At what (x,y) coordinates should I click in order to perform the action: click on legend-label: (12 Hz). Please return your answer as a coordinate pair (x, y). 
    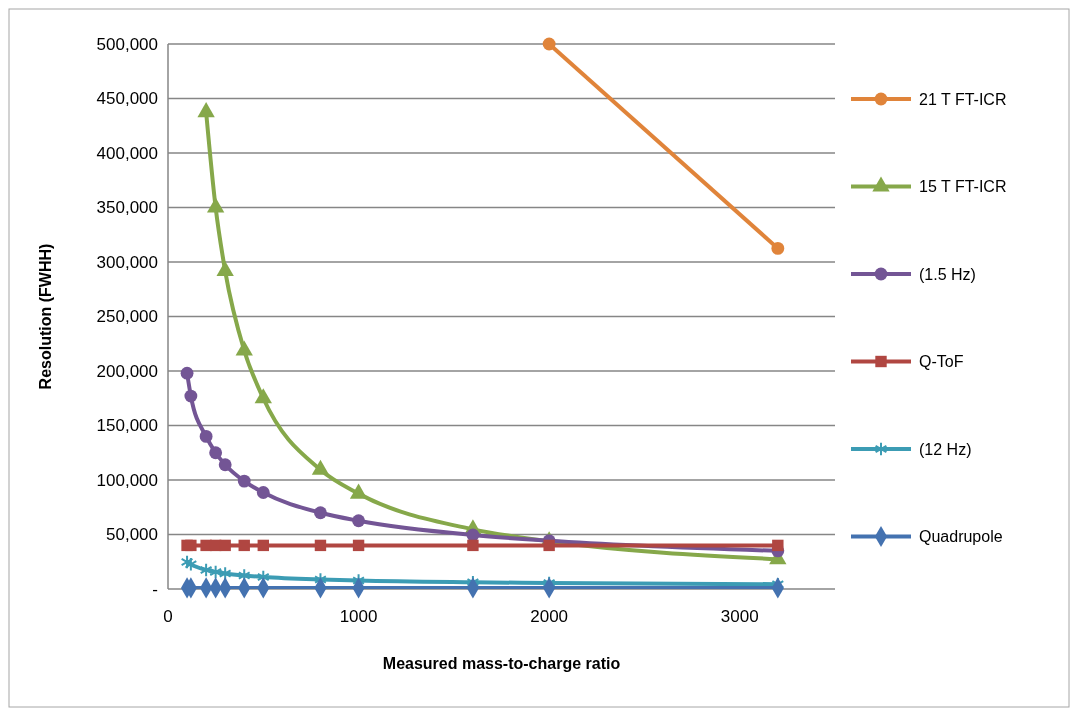
    Looking at the image, I should click on (945, 449).